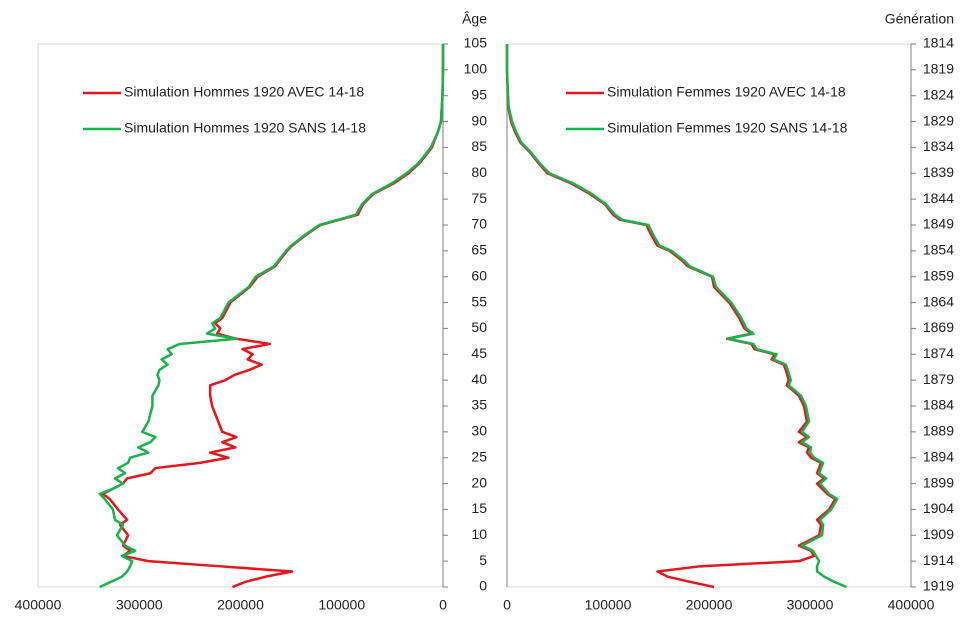 The height and width of the screenshot is (618, 965). I want to click on y-tick-label: 80, so click(479, 172).